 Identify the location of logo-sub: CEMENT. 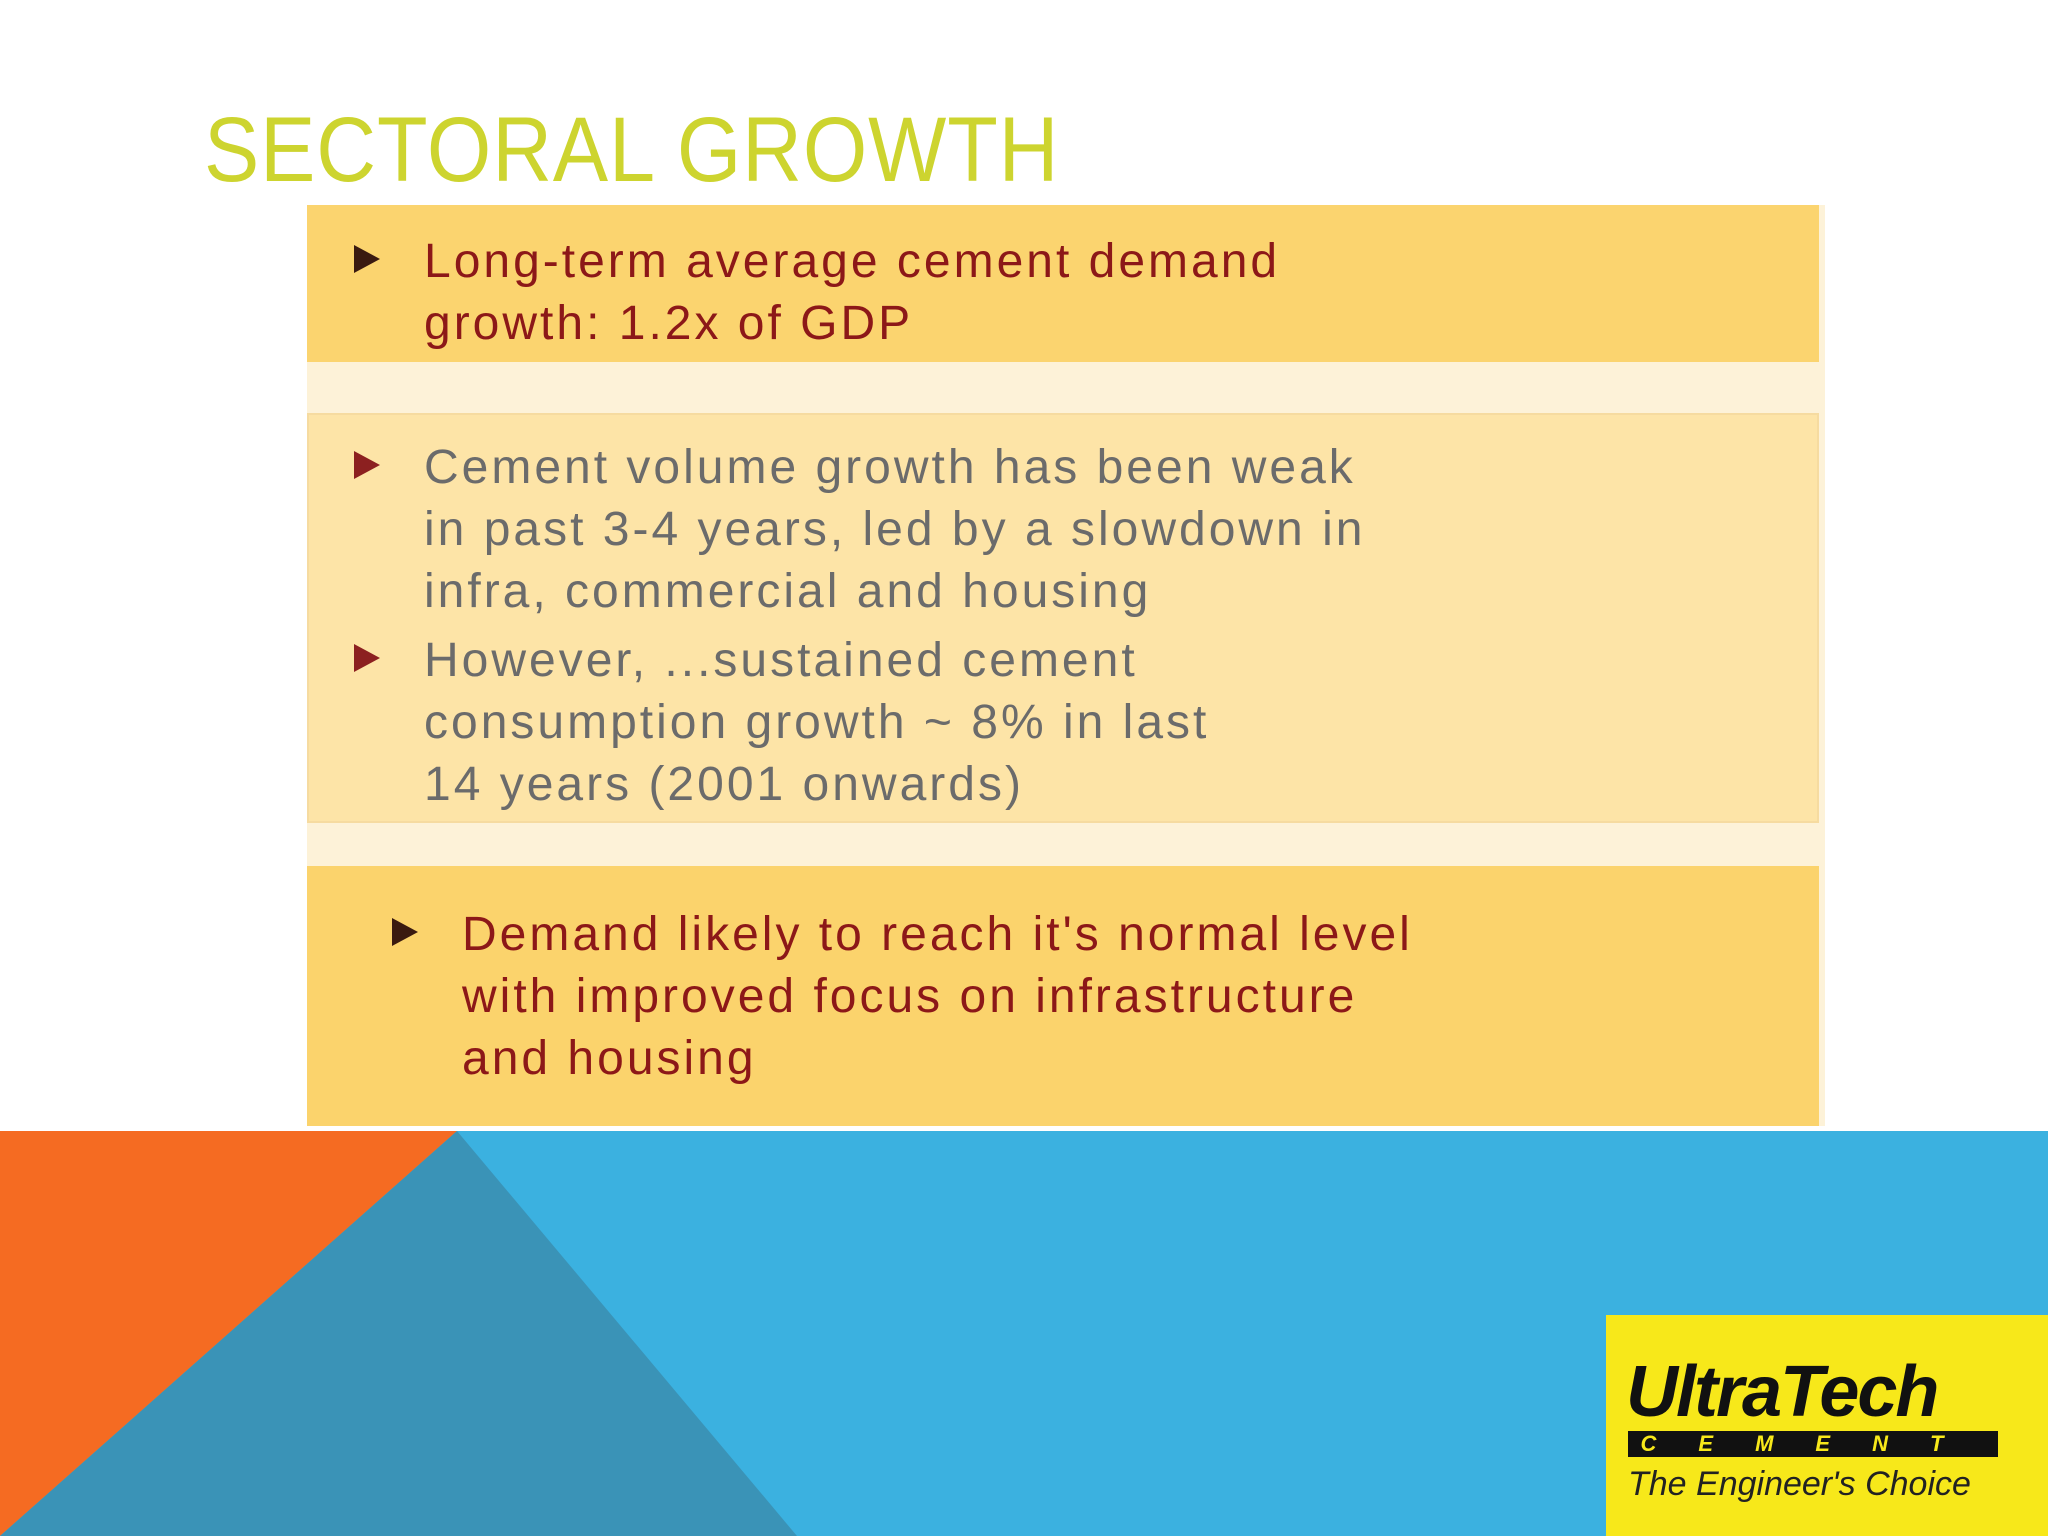
(1813, 1444).